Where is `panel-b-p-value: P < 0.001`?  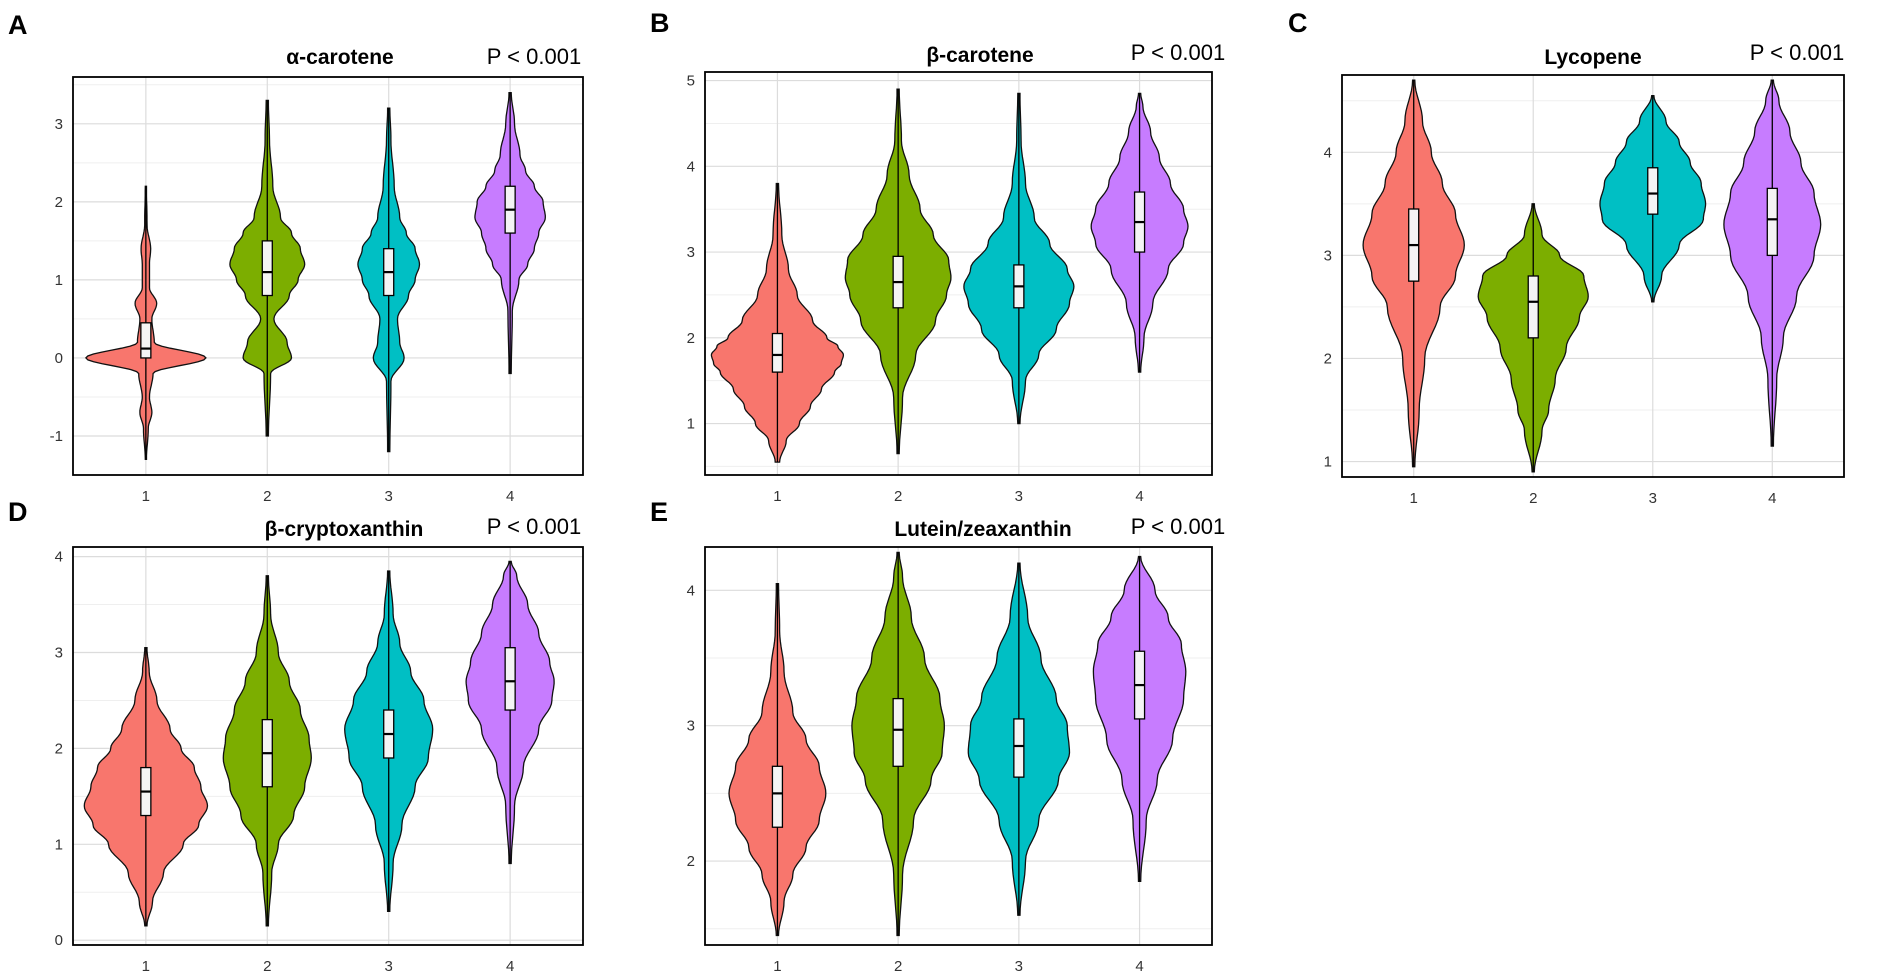
panel-b-p-value: P < 0.001 is located at coordinates (1178, 52).